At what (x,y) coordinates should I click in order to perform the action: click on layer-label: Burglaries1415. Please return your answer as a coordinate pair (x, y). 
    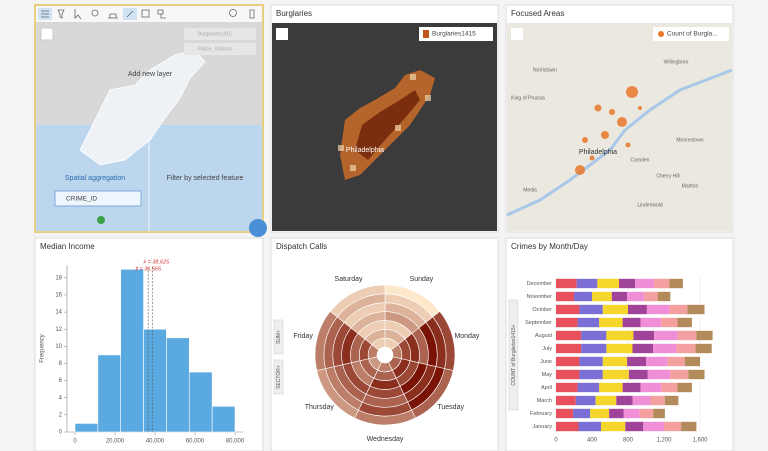
    Looking at the image, I should click on (215, 34).